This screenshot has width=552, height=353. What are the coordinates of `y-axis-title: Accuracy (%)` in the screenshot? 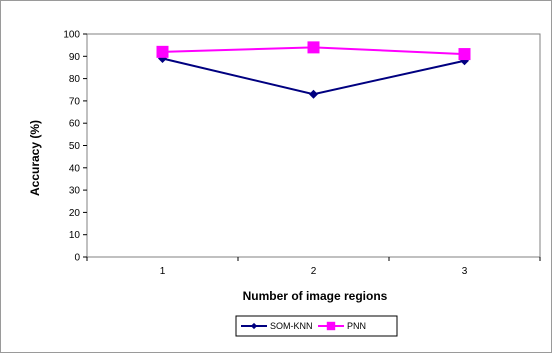 It's located at (35, 158).